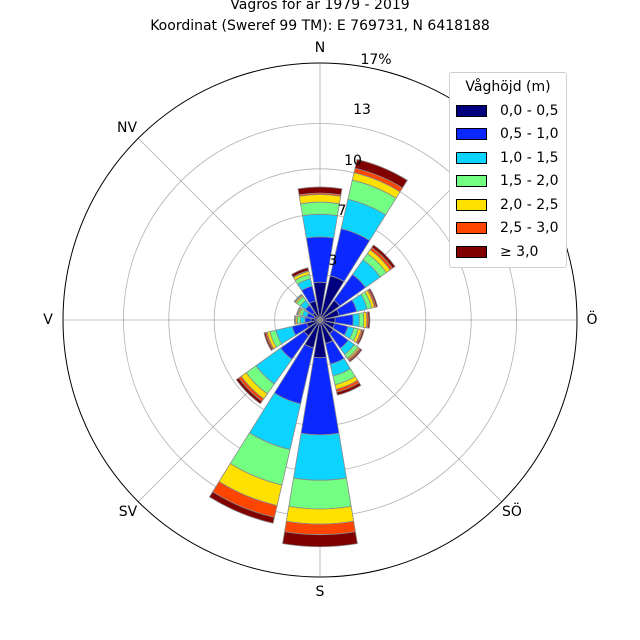  What do you see at coordinates (229, 229) in the screenshot?
I see `grid-spoke` at bounding box center [229, 229].